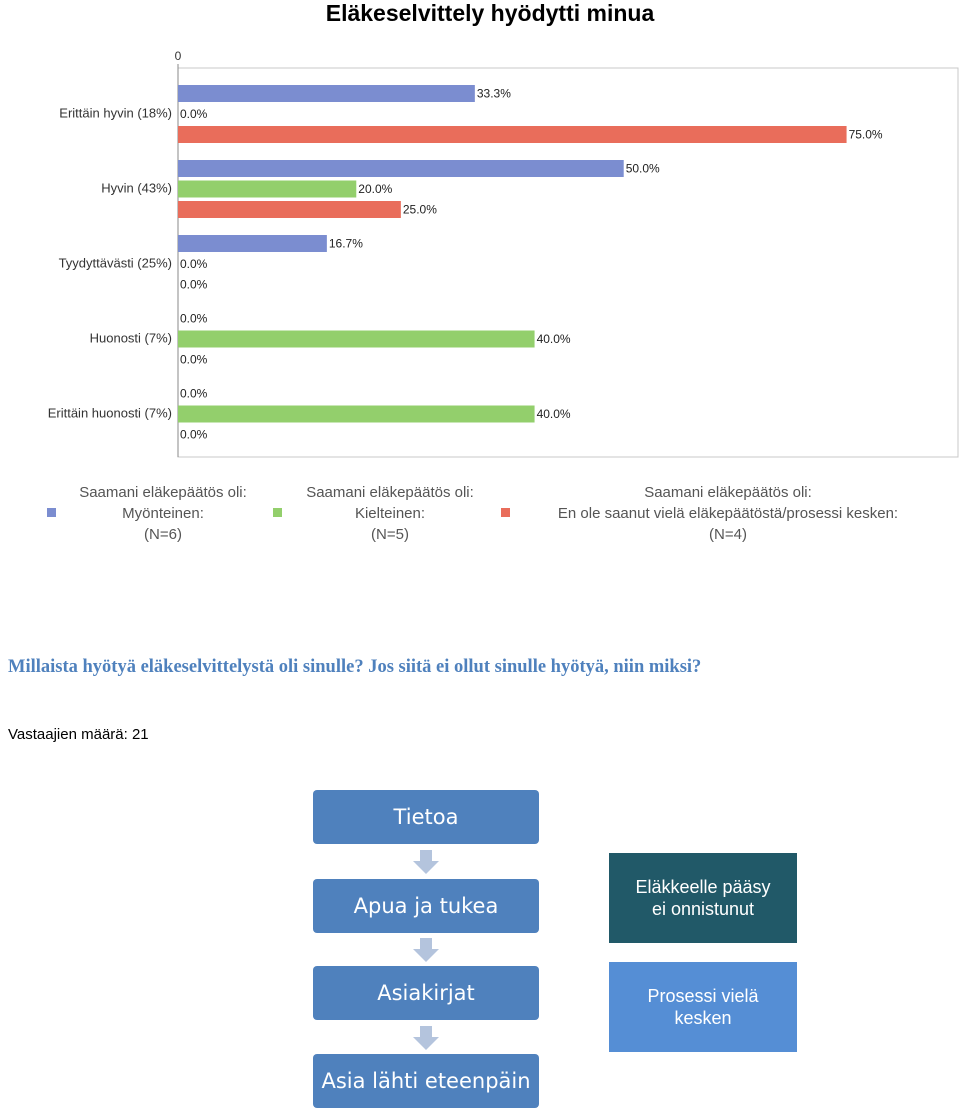  Describe the element at coordinates (136, 187) in the screenshot. I see `category-label: Hyvin (43%)` at that location.